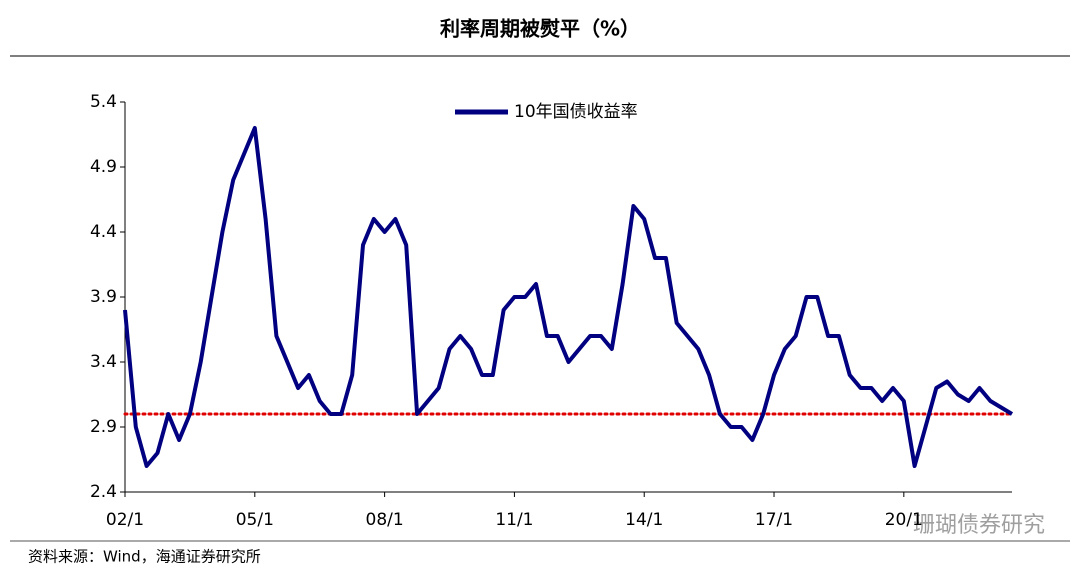 The width and height of the screenshot is (1080, 576). Describe the element at coordinates (103, 427) in the screenshot. I see `y-tick-label: 2.9` at that location.